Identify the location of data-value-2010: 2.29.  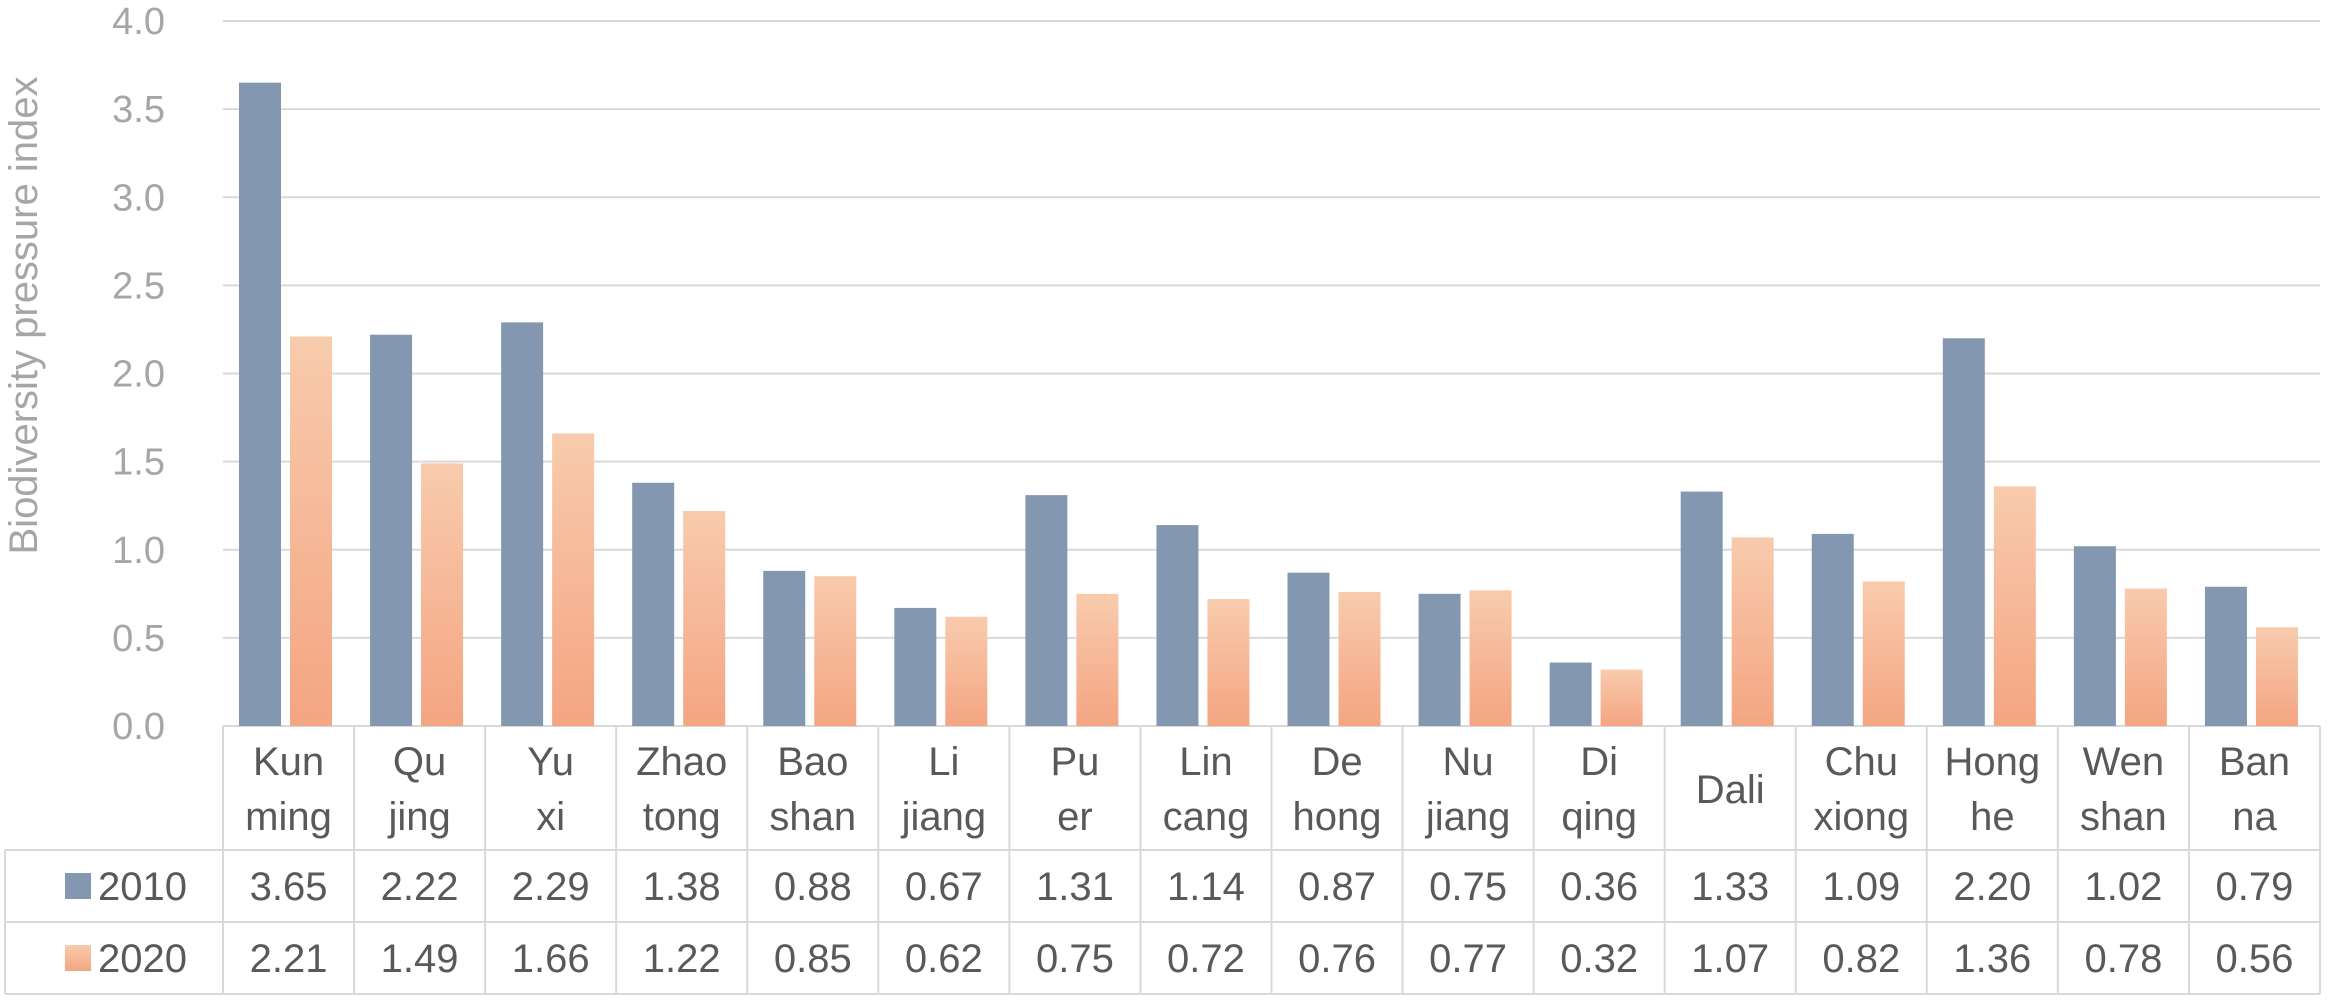
(551, 887).